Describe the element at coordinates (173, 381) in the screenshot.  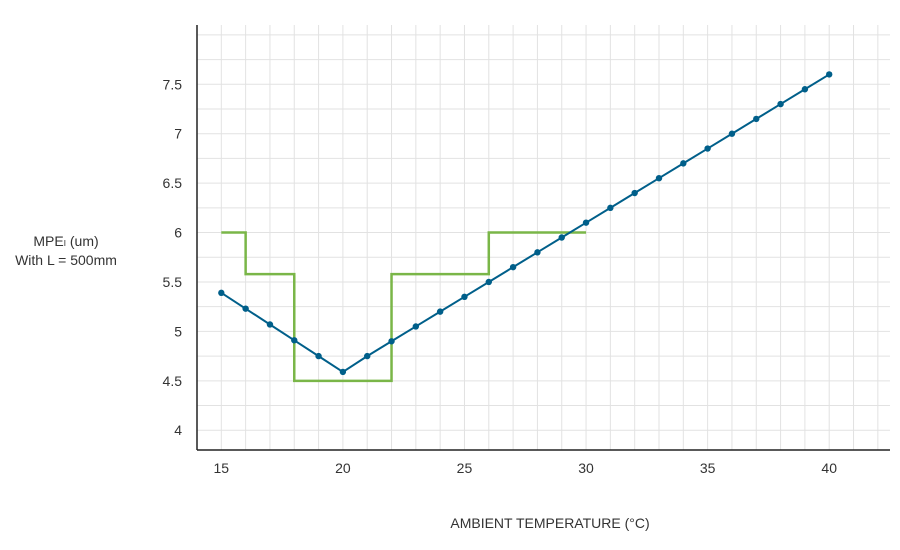
I see `y-tick-label: 4.5` at that location.